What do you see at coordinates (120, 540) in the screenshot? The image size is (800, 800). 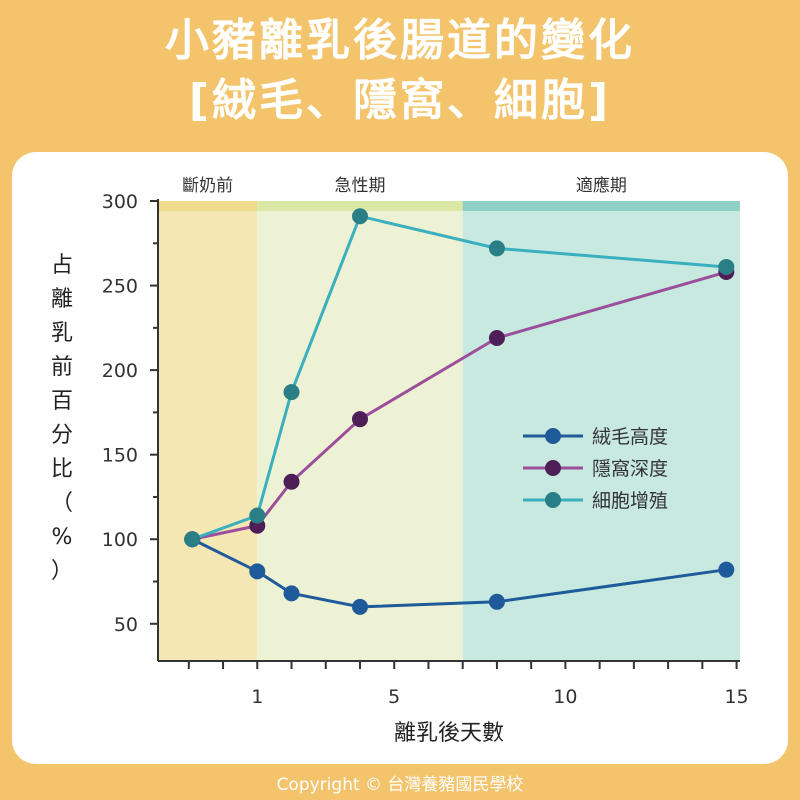 I see `y-tick-label: 100` at bounding box center [120, 540].